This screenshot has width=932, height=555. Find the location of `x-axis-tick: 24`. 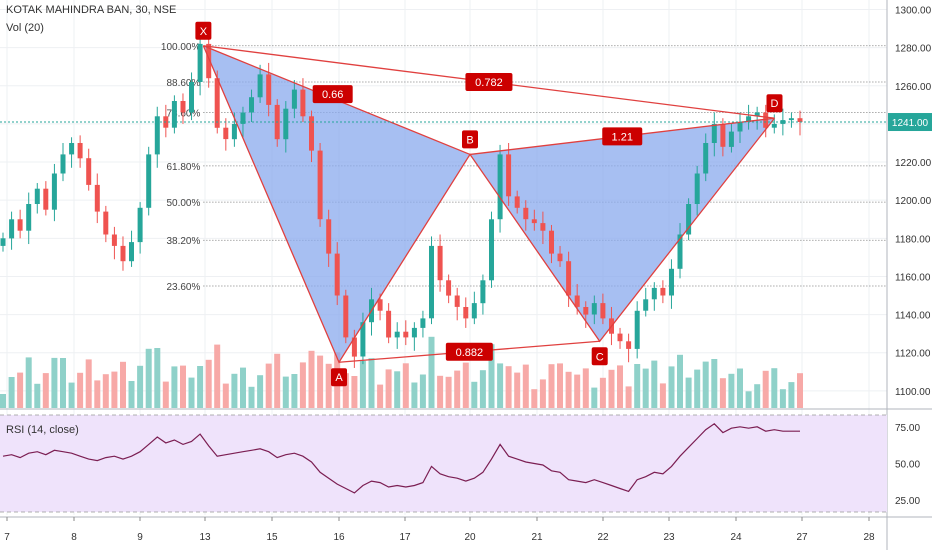

x-axis-tick: 24 is located at coordinates (736, 537).